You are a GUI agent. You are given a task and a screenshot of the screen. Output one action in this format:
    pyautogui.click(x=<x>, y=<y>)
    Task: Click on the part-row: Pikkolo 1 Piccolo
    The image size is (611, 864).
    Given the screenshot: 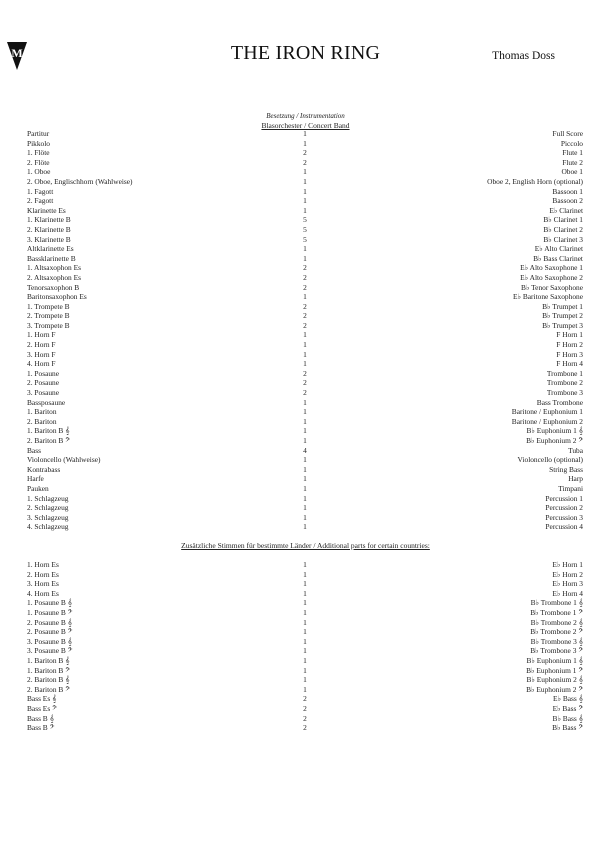 What is the action you would take?
    pyautogui.click(x=305, y=144)
    